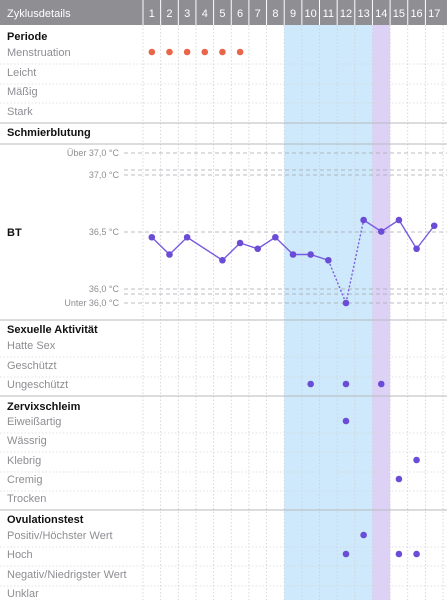  I want to click on header-day-4: 4, so click(205, 14).